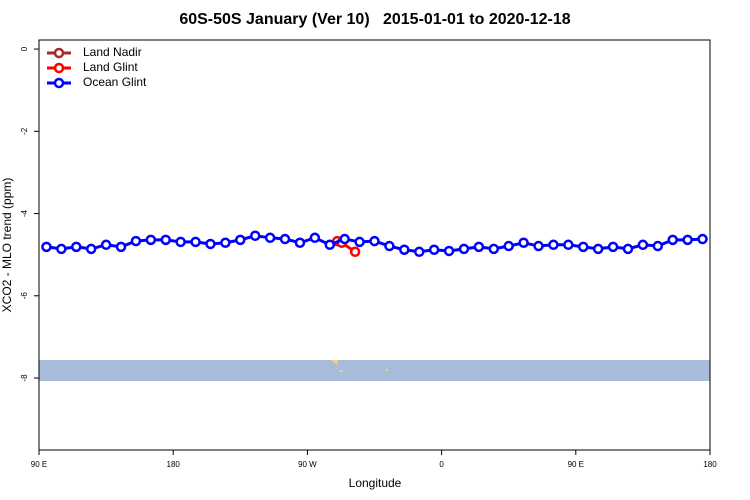 Image resolution: width=750 pixels, height=500 pixels. What do you see at coordinates (112, 52) in the screenshot?
I see `legend-label: Land Nadir` at bounding box center [112, 52].